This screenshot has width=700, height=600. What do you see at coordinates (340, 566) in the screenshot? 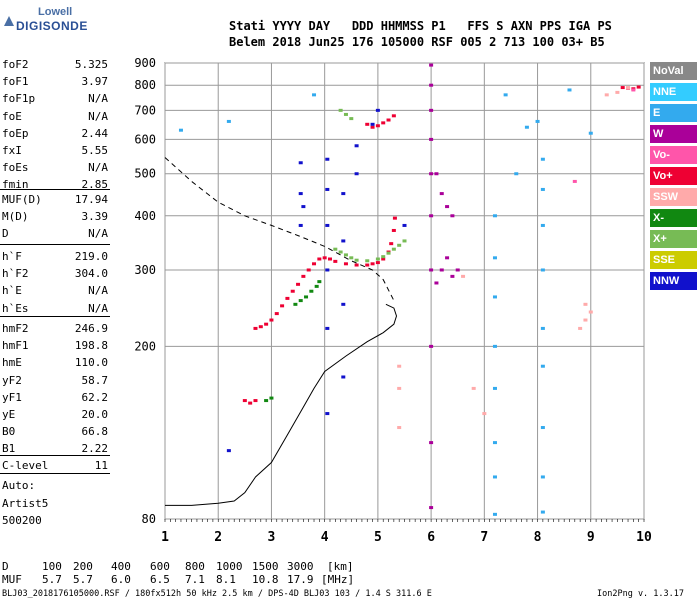
I see `distance-unit: [km]` at bounding box center [340, 566].